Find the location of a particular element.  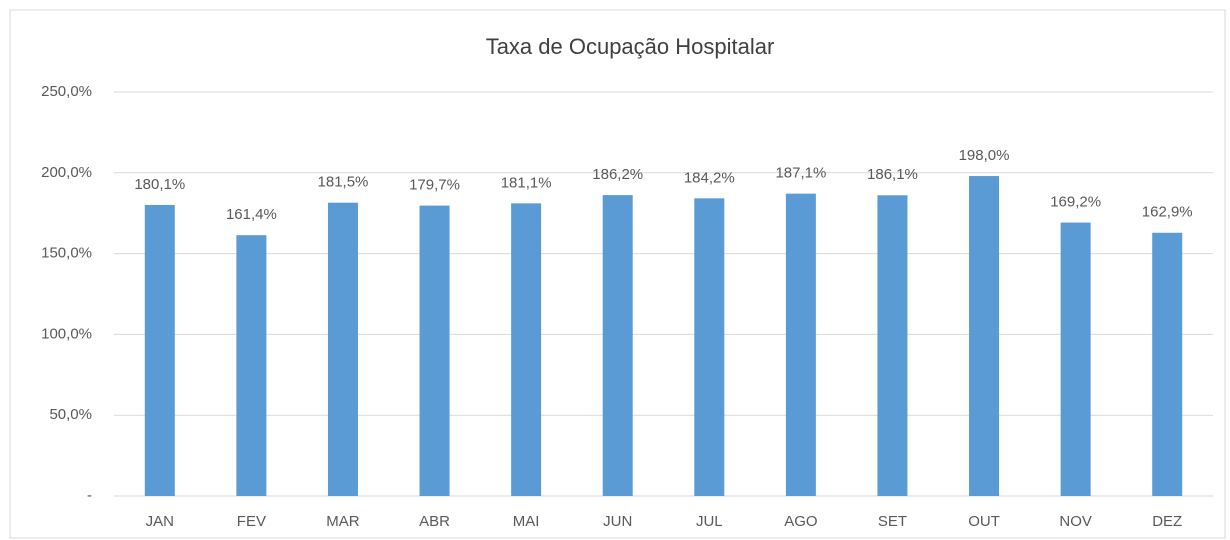

value-label: 181,1% is located at coordinates (526, 182).